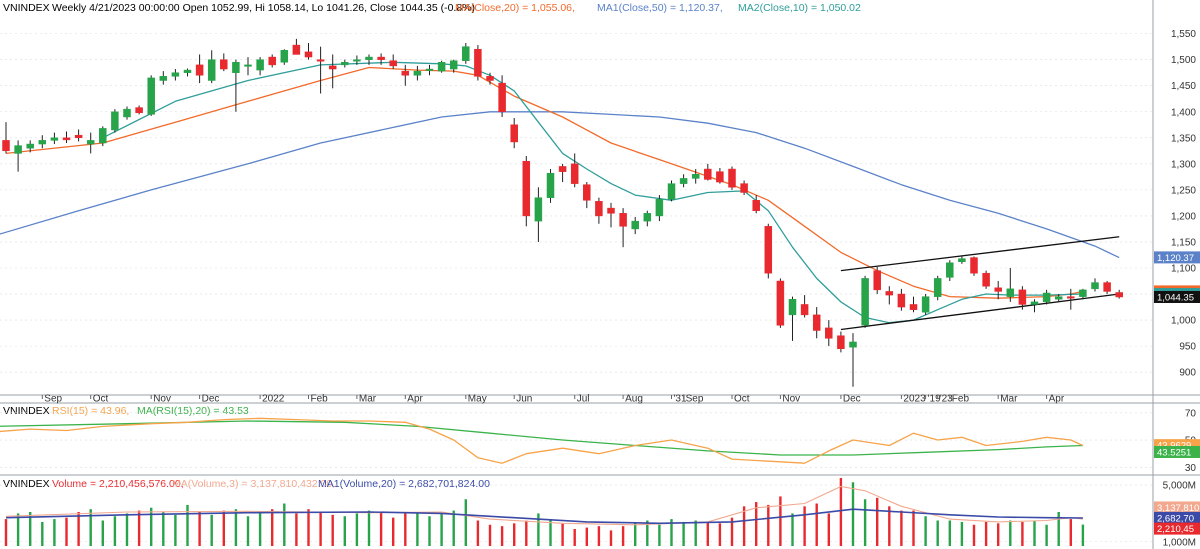 The image size is (1200, 549). I want to click on price-y-tick-label: 900, so click(1187, 373).